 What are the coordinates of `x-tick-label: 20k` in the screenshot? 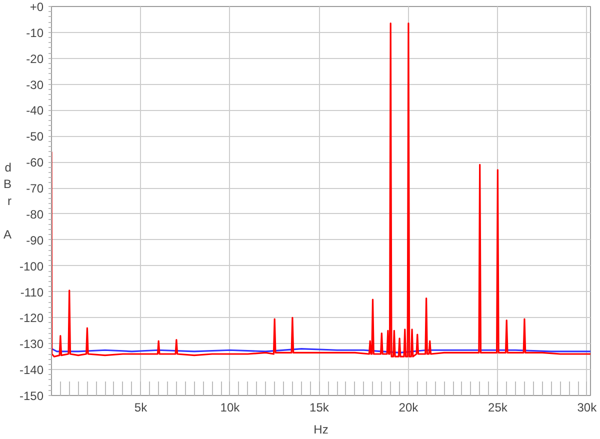 It's located at (409, 407).